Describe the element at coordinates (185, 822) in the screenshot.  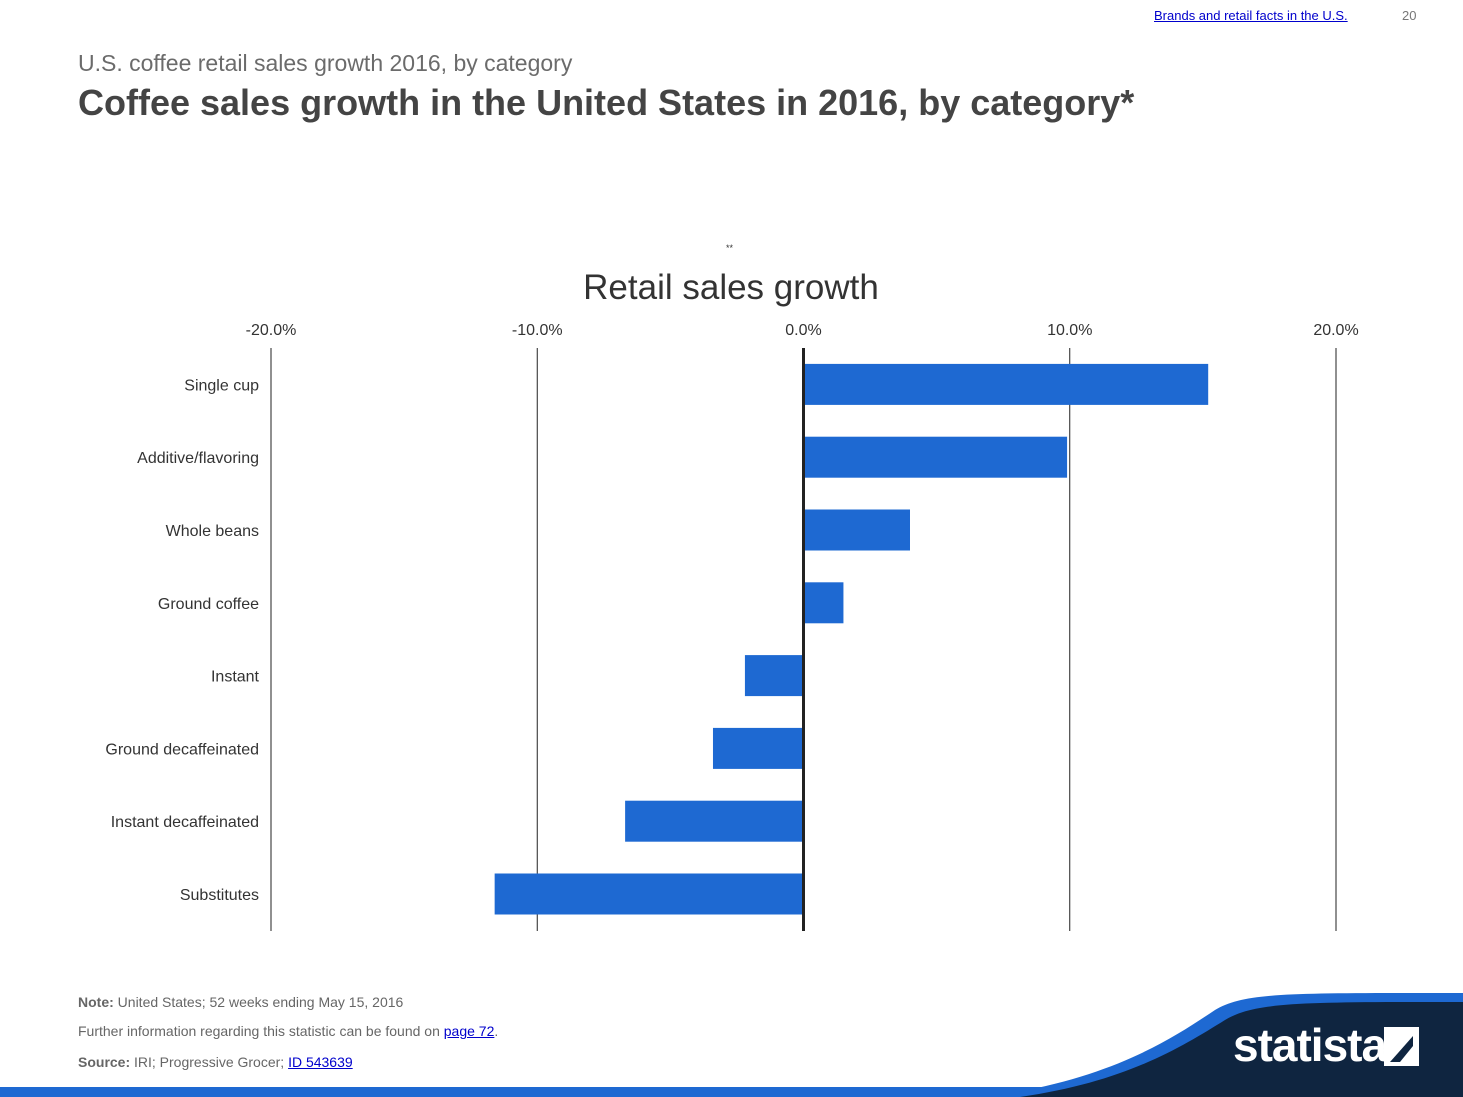
I see `category-label: Instant decaffeinated` at that location.